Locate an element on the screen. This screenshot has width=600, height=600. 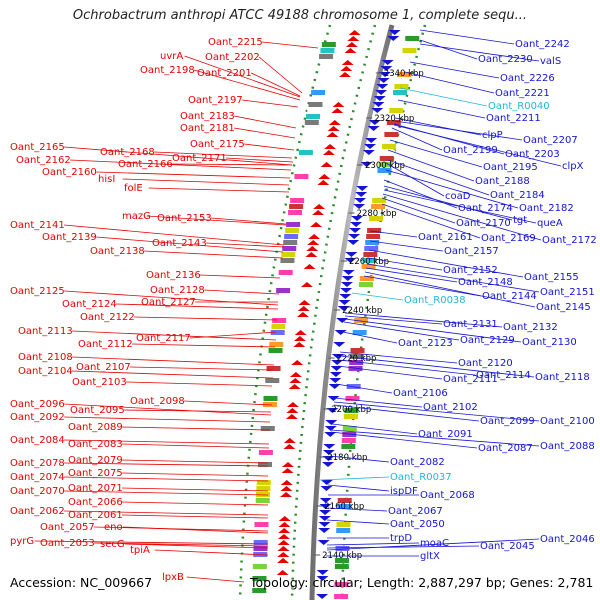
left-gene-label: hisI is located at coordinates (106, 179).